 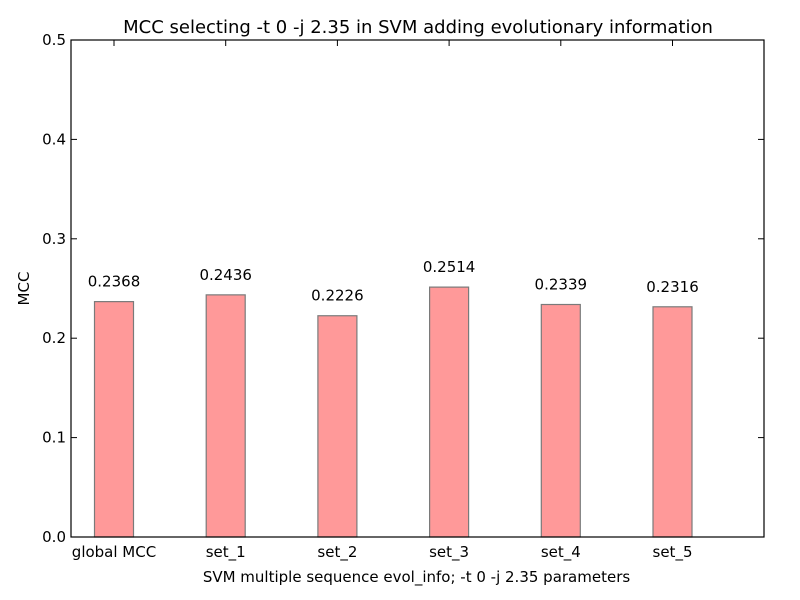 What do you see at coordinates (393, 281) in the screenshot?
I see `data-labels-group: 0.2368 0.2436 0.2226 0.2514 0.2339 0.2316` at bounding box center [393, 281].